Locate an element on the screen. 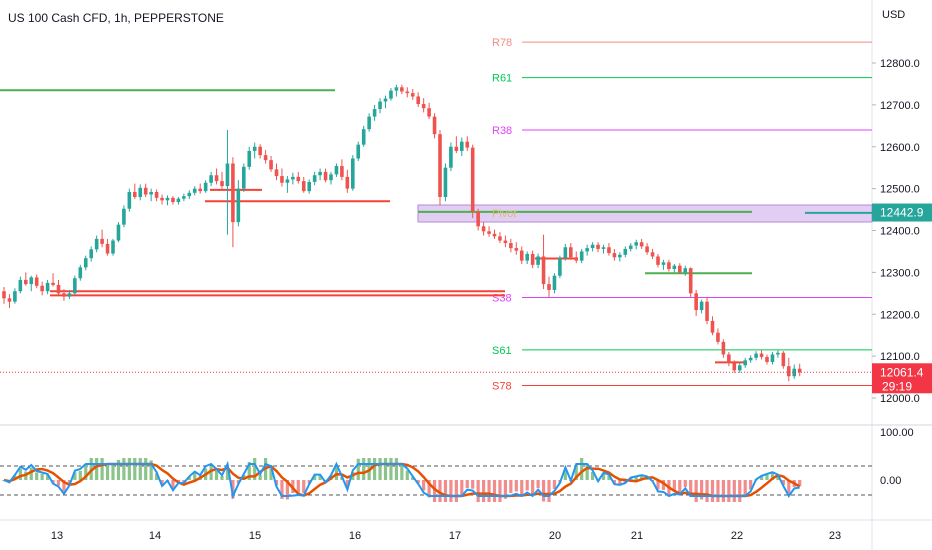 The image size is (932, 550). time-axis-ticks: 13 14 15 16 17 20 21 22 23 is located at coordinates (446, 536).